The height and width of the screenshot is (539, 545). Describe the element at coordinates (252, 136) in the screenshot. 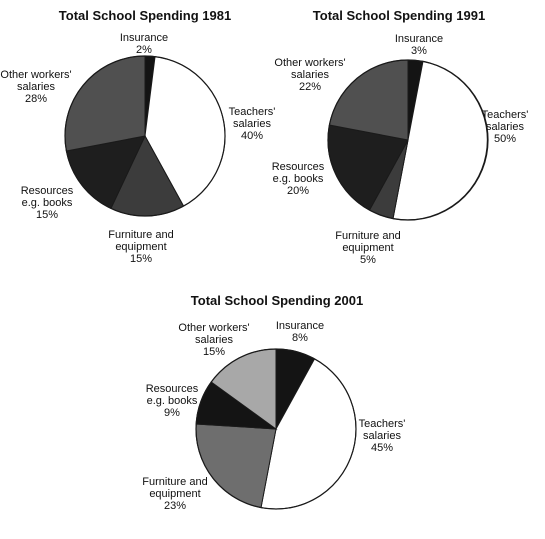

I see `slice-value-label: 40%` at that location.